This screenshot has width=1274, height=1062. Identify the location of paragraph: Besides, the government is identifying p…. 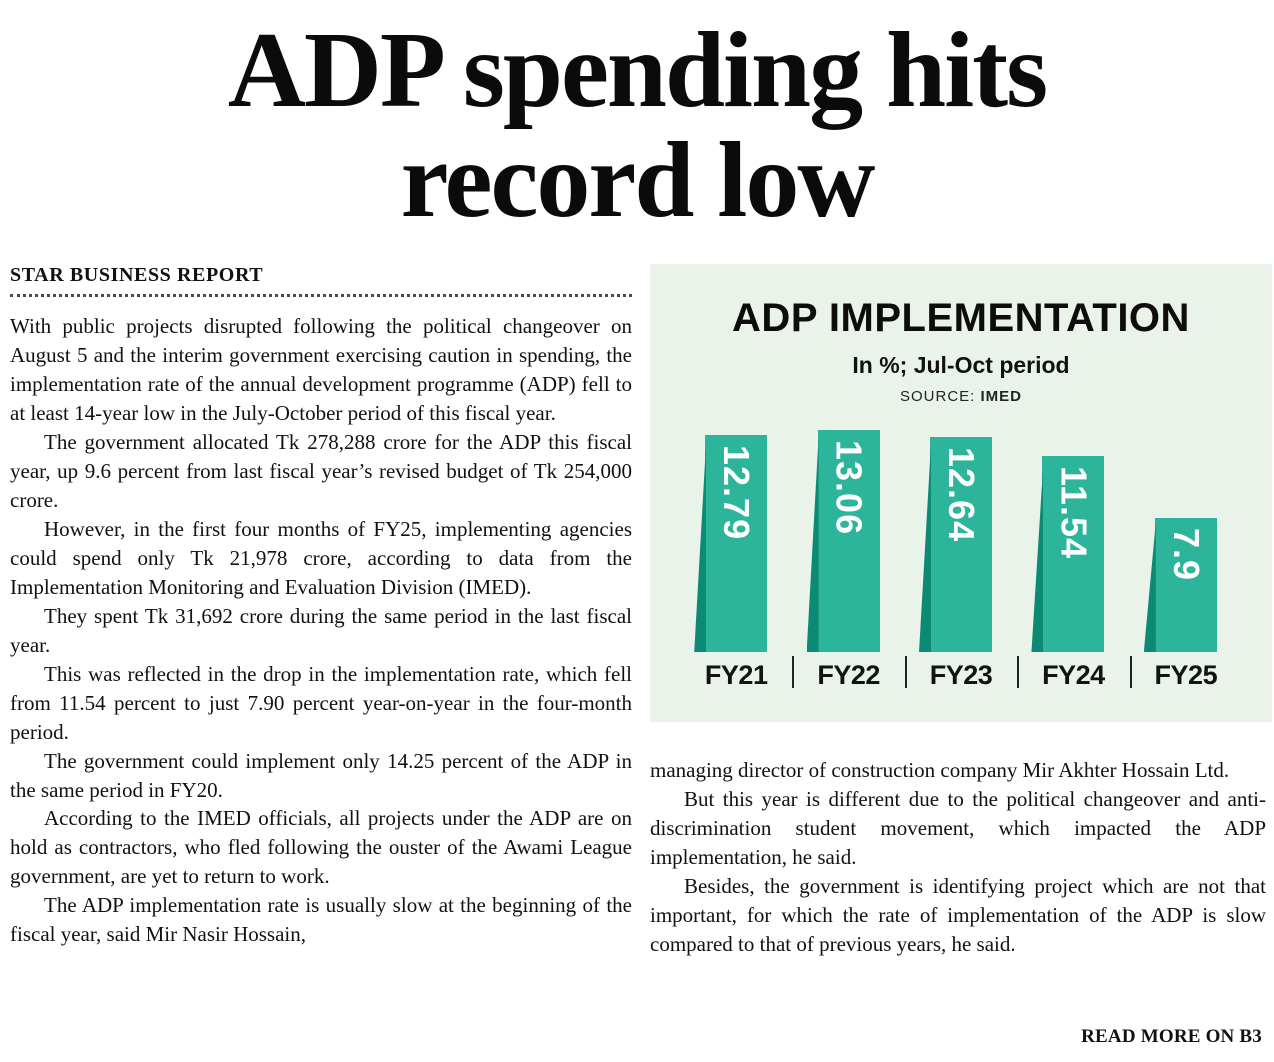
(958, 914).